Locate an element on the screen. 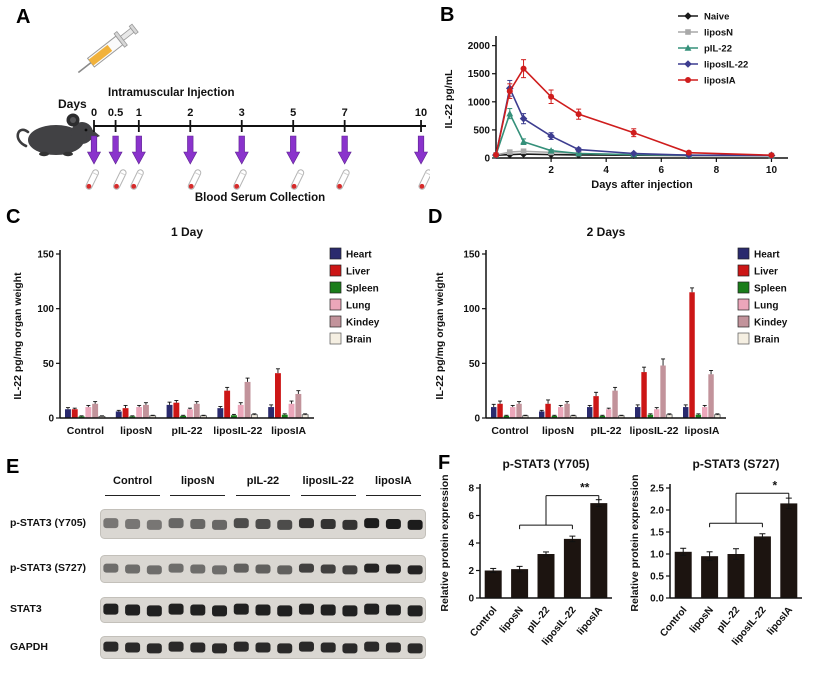 The width and height of the screenshot is (816, 678). panel-b-label: B is located at coordinates (447, 15).